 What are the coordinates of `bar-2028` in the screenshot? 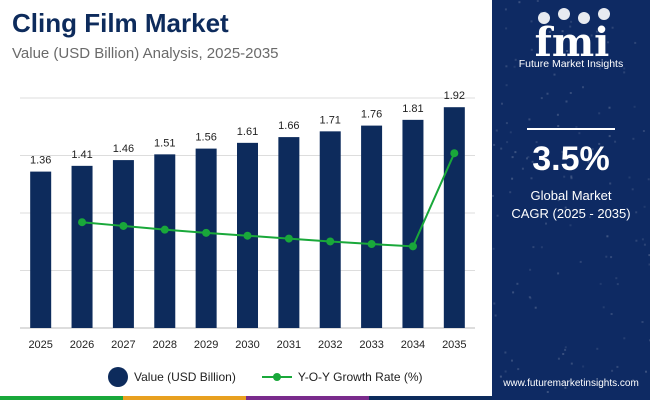 It's located at (165, 241).